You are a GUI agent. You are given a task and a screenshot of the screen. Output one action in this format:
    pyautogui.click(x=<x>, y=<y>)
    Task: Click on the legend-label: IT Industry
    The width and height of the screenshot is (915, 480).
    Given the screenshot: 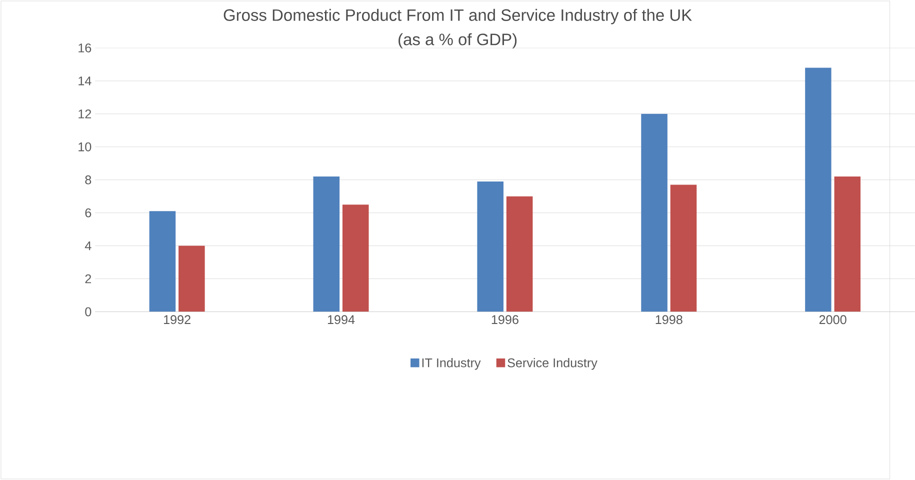 What is the action you would take?
    pyautogui.click(x=451, y=364)
    